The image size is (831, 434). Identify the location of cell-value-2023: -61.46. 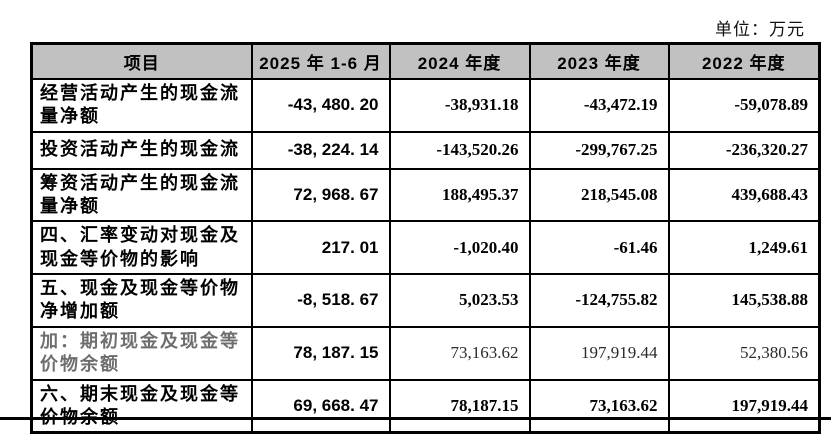
(599, 248).